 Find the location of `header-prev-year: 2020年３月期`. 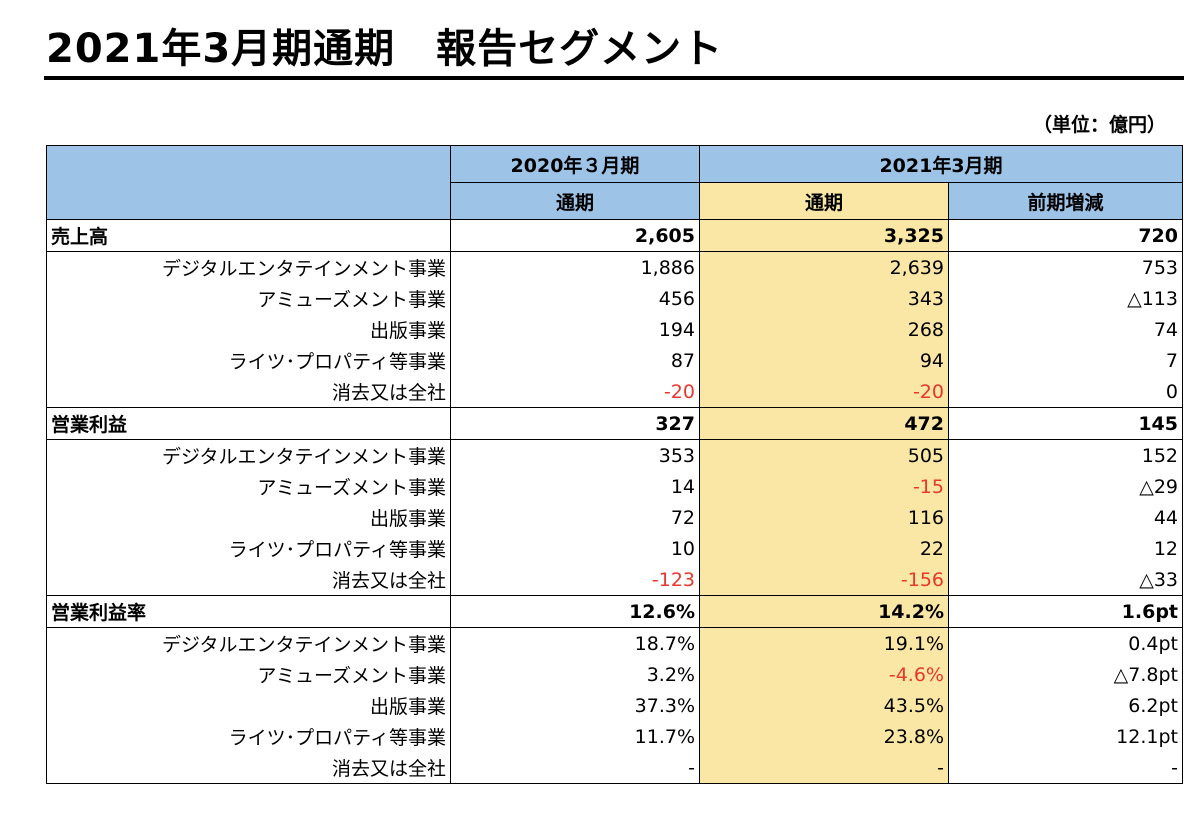

header-prev-year: 2020年３月期 is located at coordinates (575, 164).